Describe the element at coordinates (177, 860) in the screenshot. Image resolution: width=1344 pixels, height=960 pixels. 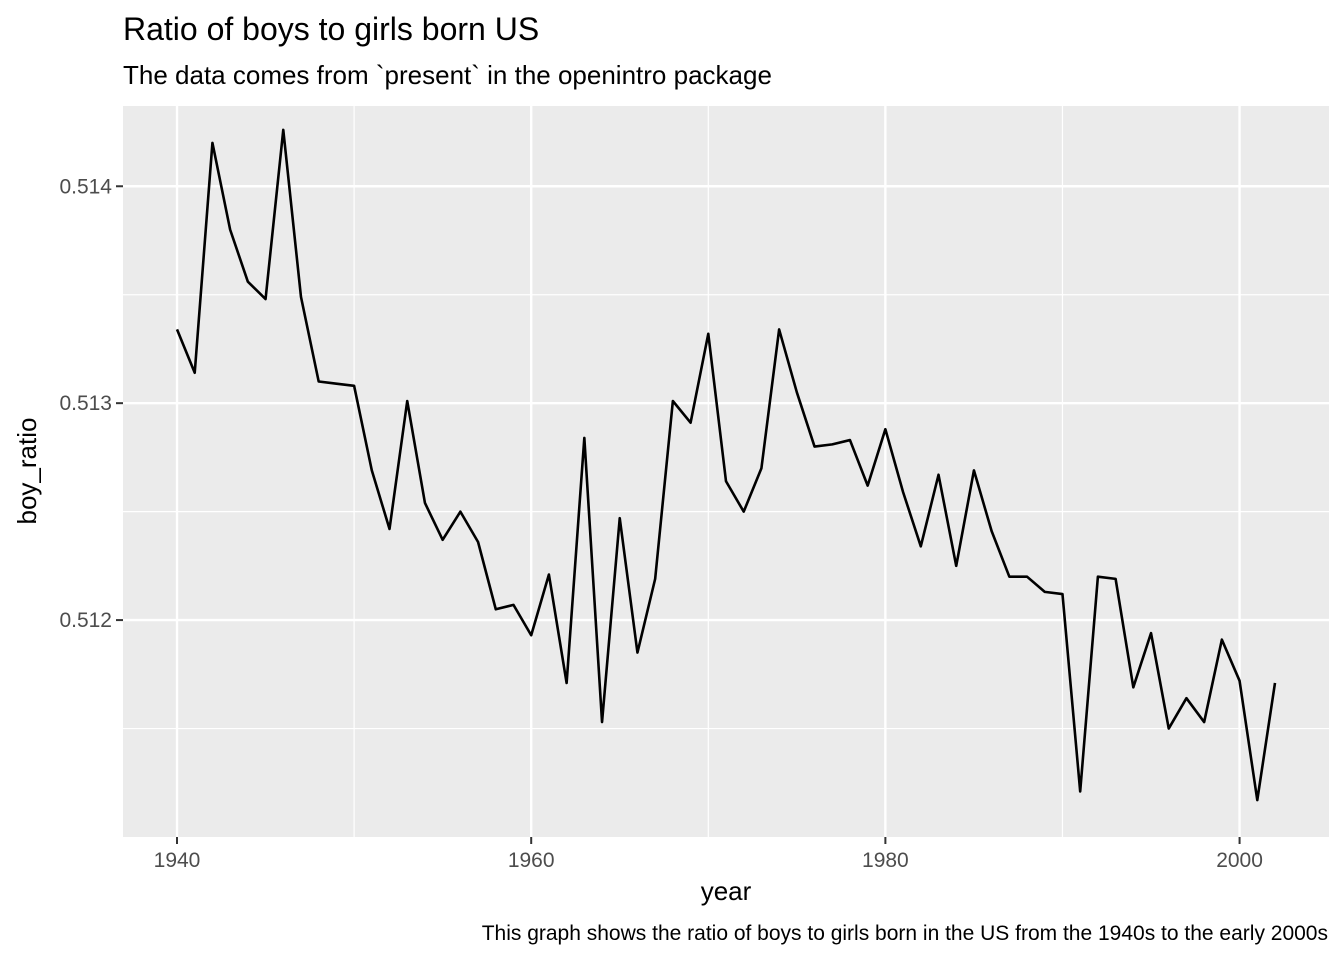
I see `x-tick-label: 1940` at that location.